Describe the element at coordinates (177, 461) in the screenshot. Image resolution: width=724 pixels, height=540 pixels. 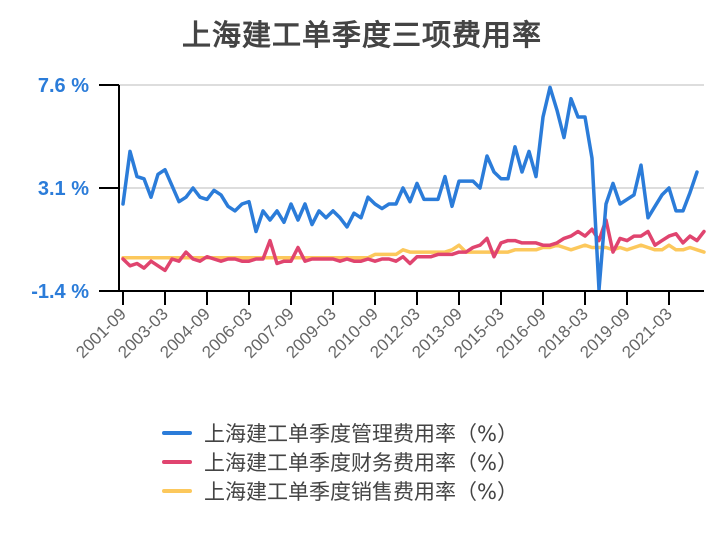
I see `legend-swatch-finance` at that location.